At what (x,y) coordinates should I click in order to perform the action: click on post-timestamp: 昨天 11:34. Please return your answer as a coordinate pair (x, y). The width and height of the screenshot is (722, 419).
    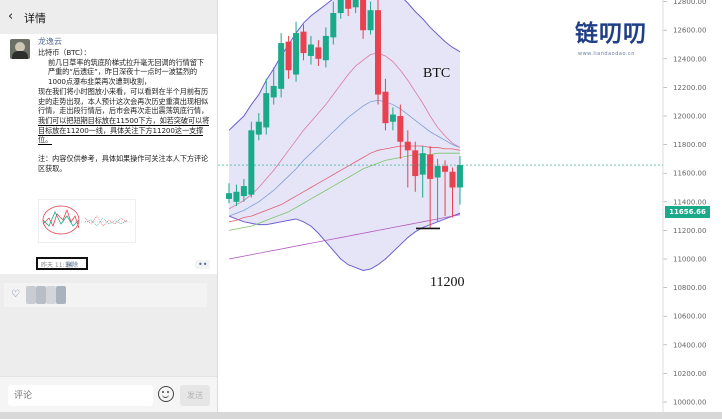
    Looking at the image, I should click on (57, 265).